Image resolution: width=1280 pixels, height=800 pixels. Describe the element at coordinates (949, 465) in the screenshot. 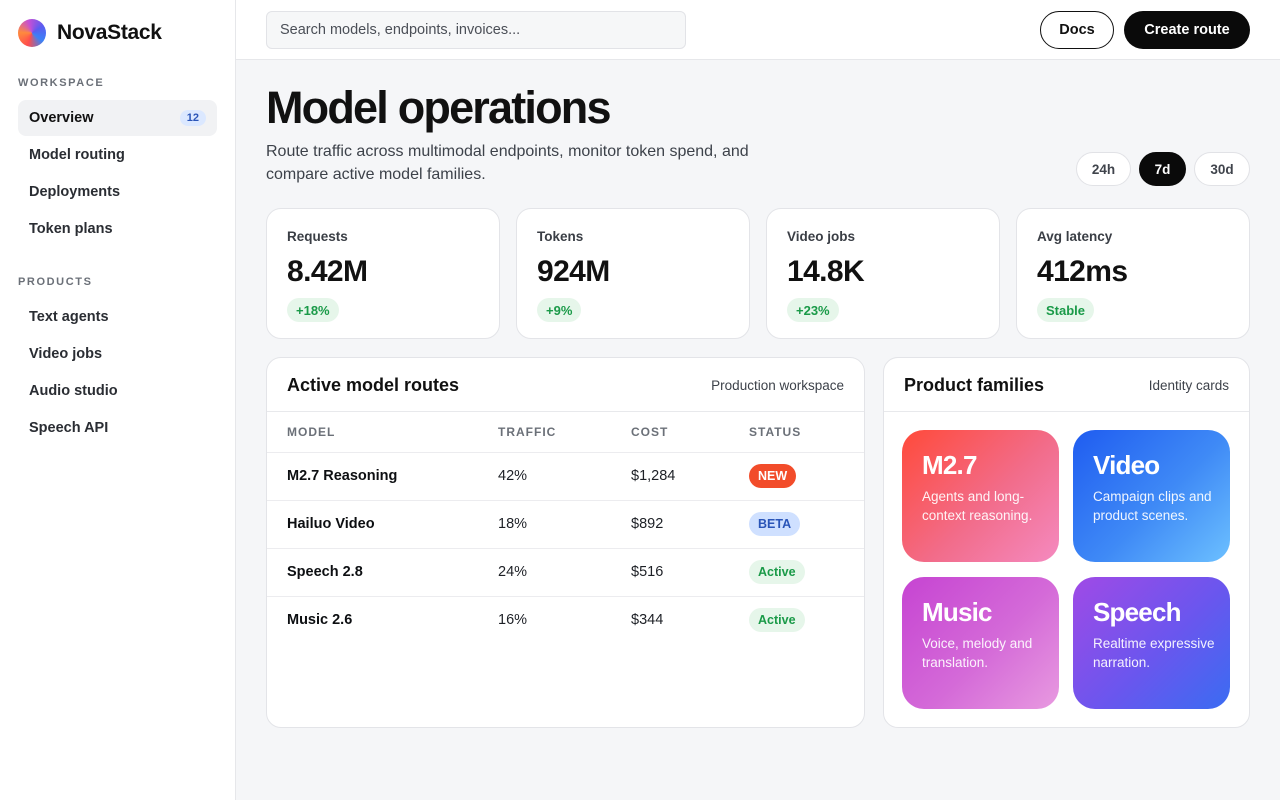

I see `family-name: M2.7` at that location.